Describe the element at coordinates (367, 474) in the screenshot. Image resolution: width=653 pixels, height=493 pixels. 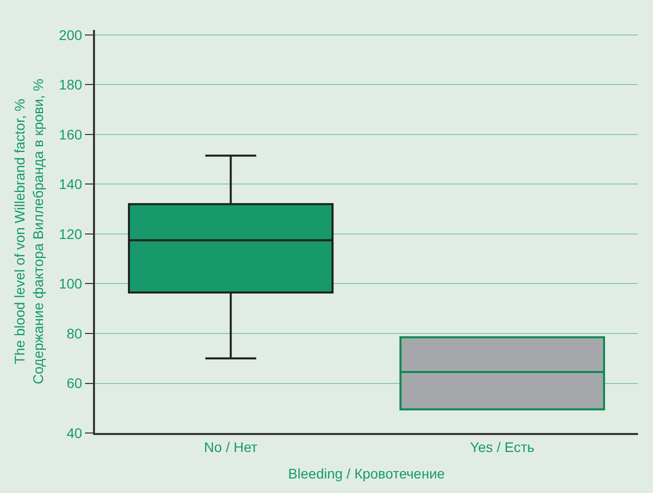
I see `x-axis-title: Bleeding / Кровотечение` at that location.